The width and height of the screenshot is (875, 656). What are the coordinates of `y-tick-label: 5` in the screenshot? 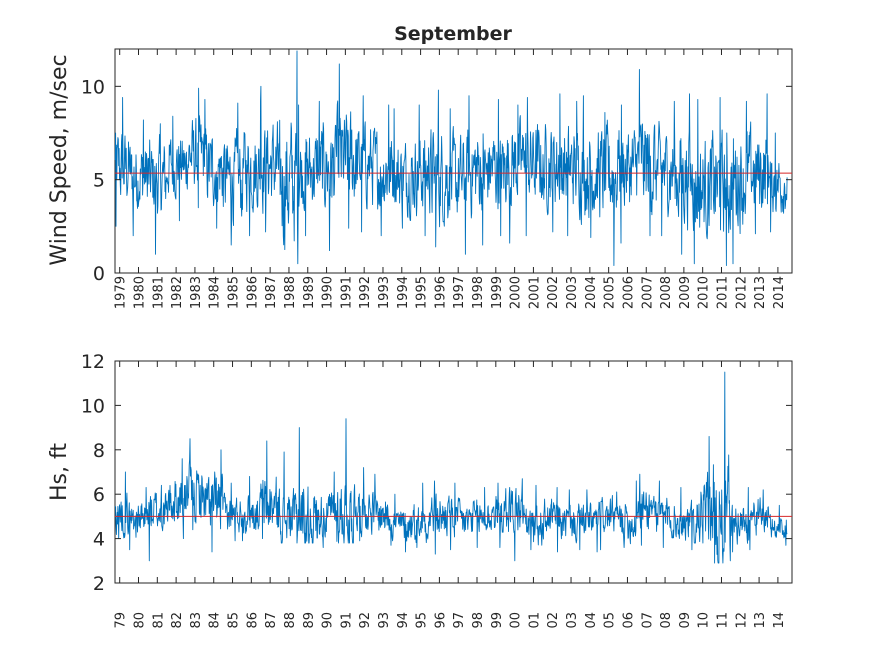 It's located at (99, 181).